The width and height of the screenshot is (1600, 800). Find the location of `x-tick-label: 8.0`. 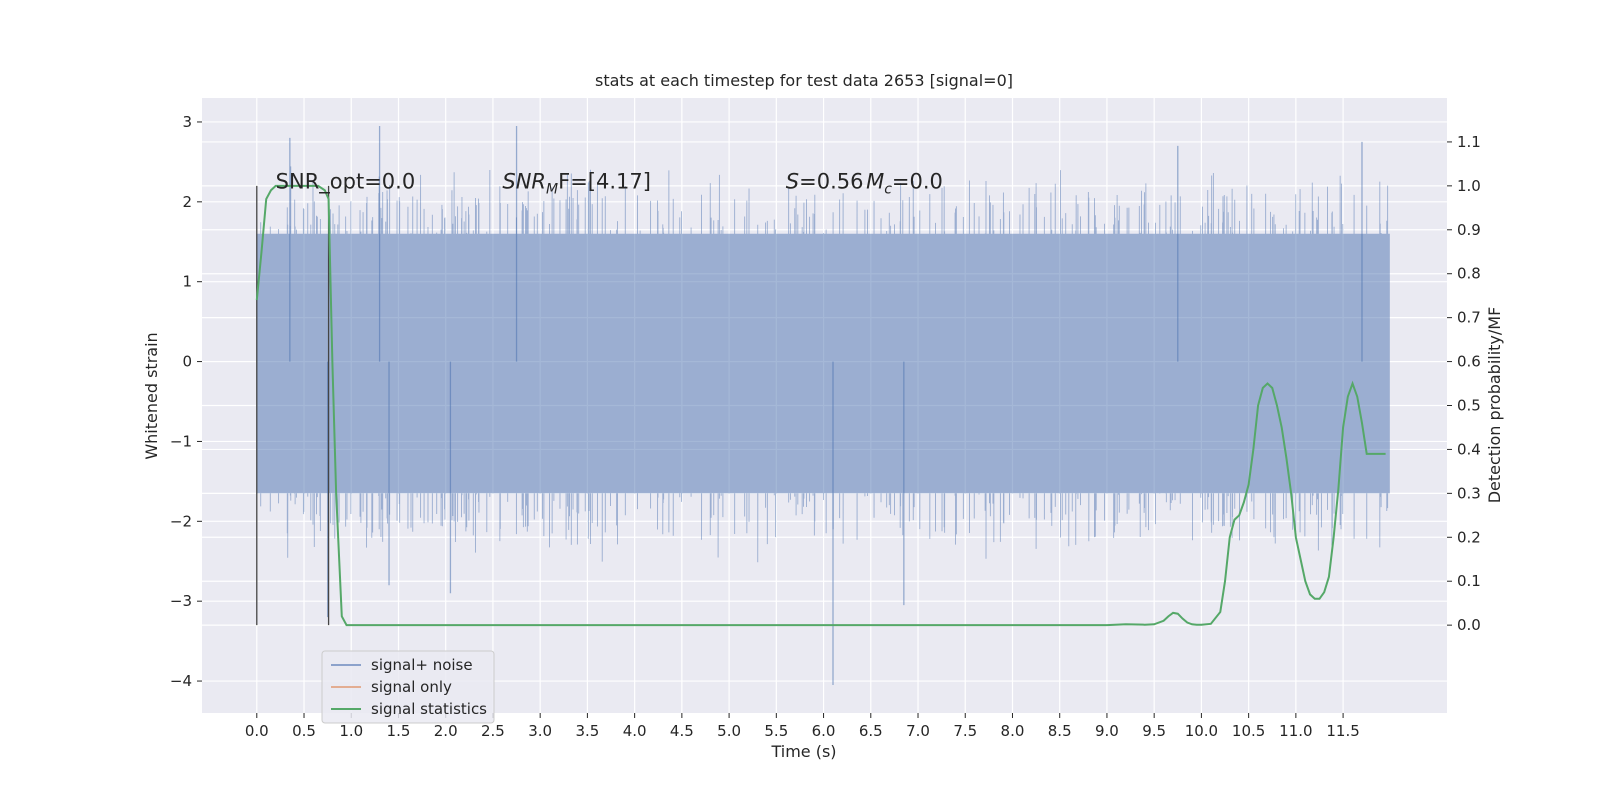

x-tick-label: 8.0 is located at coordinates (1013, 731).